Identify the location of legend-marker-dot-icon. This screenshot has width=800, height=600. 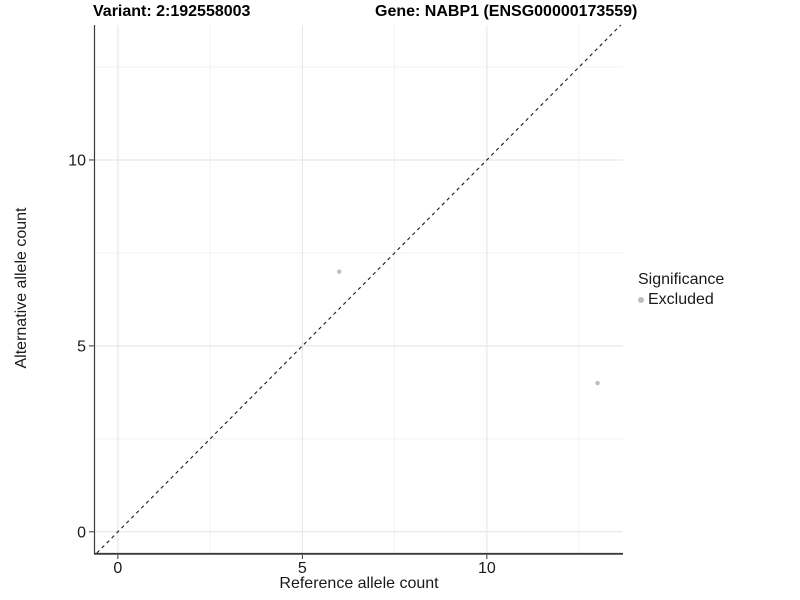
(641, 300).